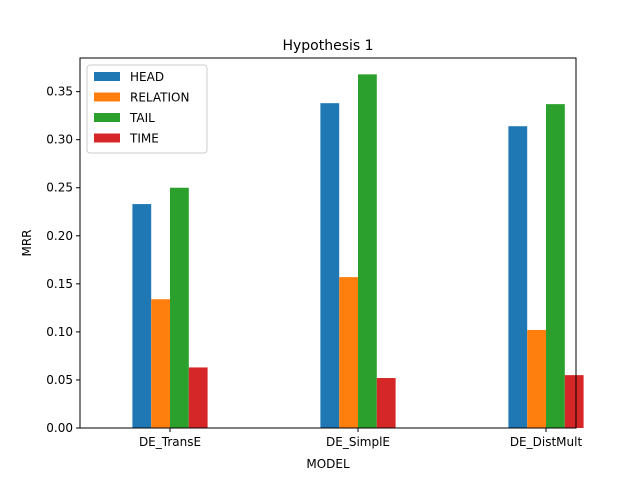 The height and width of the screenshot is (480, 640). What do you see at coordinates (63, 260) in the screenshot?
I see `y-axis: 0.00 0.05 0.10 0.15 0.20 0.25 0.30 0.35` at bounding box center [63, 260].